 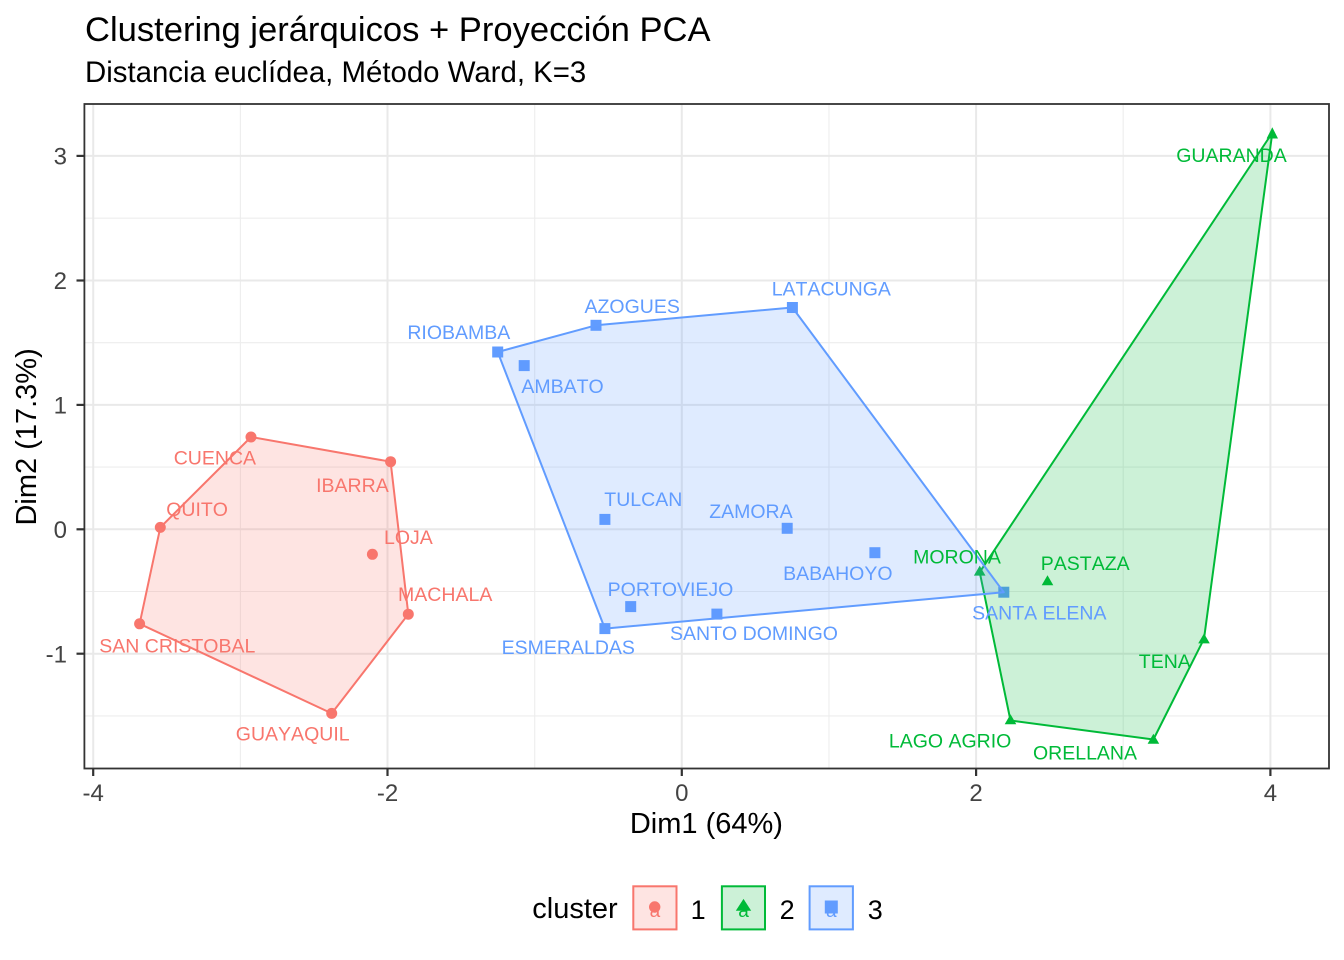 What do you see at coordinates (575, 909) in the screenshot?
I see `svg-text: cluster` at bounding box center [575, 909].